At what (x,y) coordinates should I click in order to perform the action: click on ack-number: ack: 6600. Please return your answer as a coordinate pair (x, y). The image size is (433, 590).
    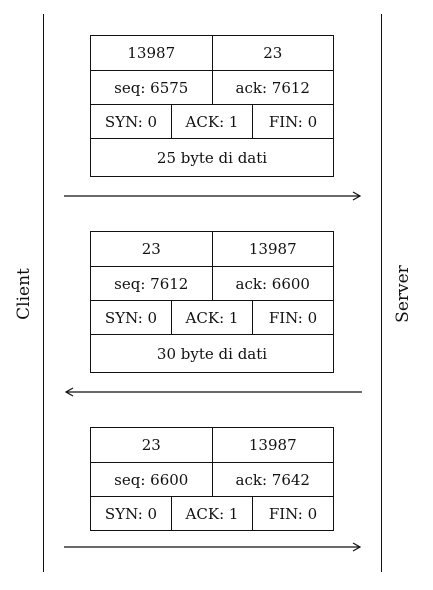
    Looking at the image, I should click on (272, 283).